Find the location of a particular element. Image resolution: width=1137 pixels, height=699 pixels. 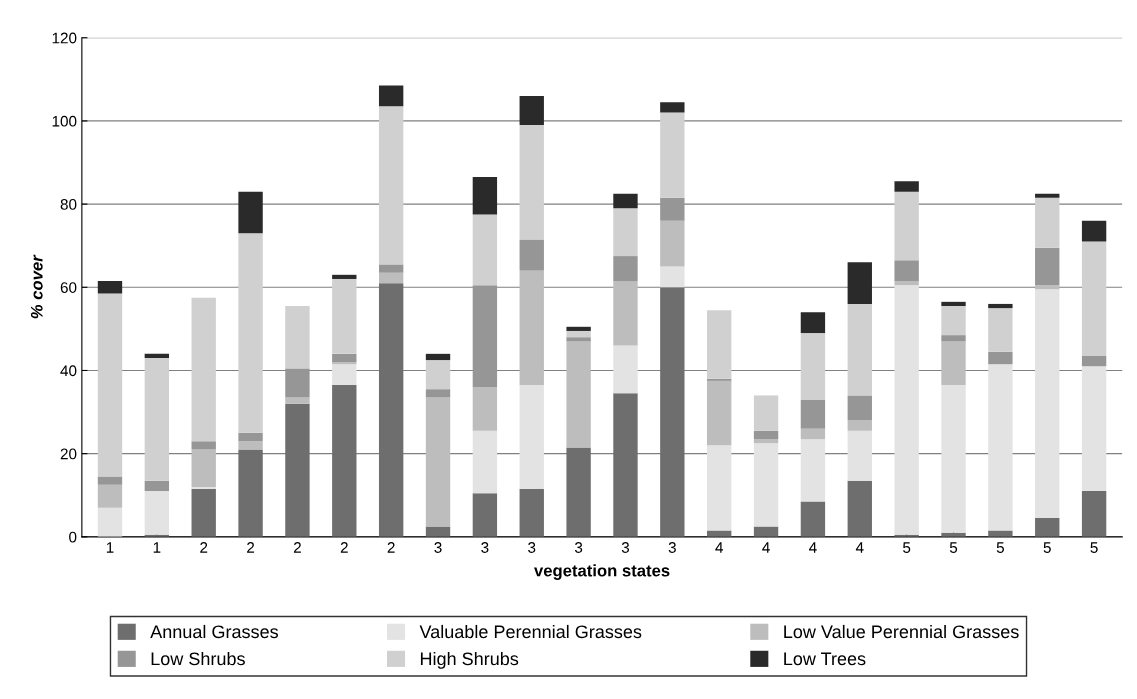

legend-label: Low Trees is located at coordinates (825, 659).